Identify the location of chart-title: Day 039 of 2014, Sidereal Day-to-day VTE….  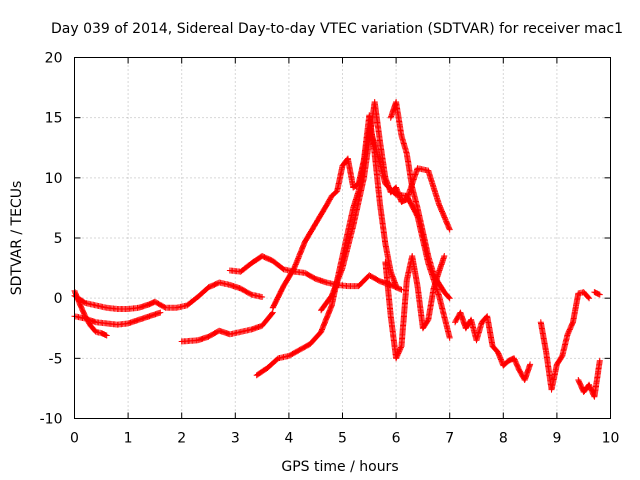
(337, 29).